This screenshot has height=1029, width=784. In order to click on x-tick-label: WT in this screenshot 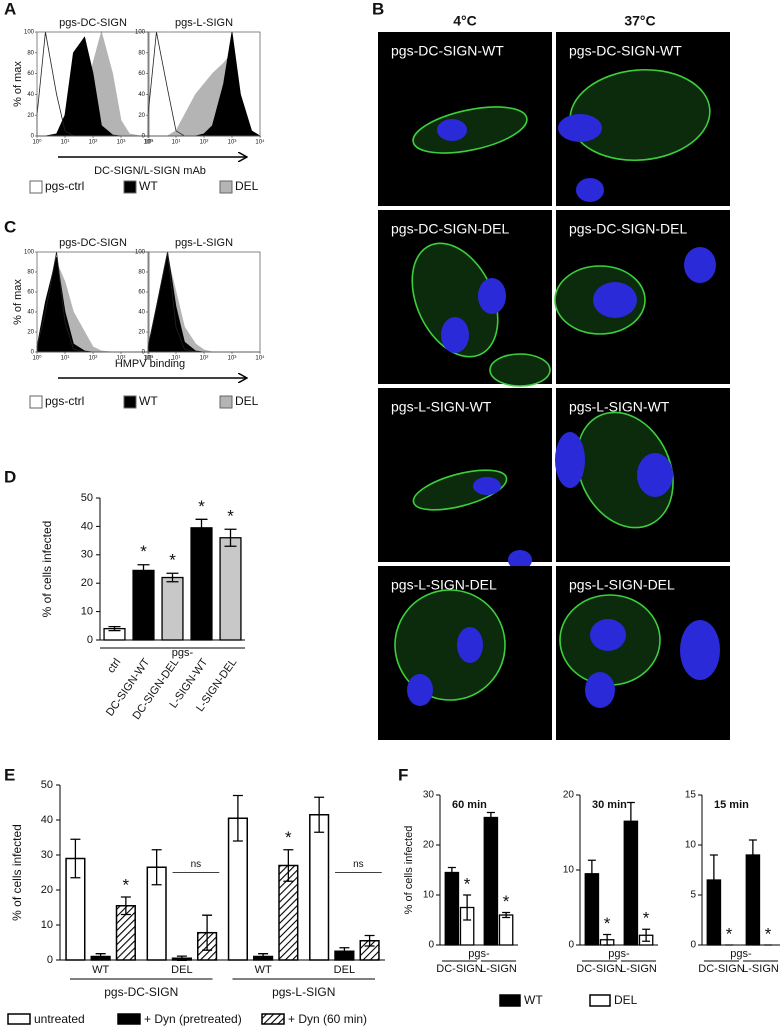, I will do `click(263, 970)`.